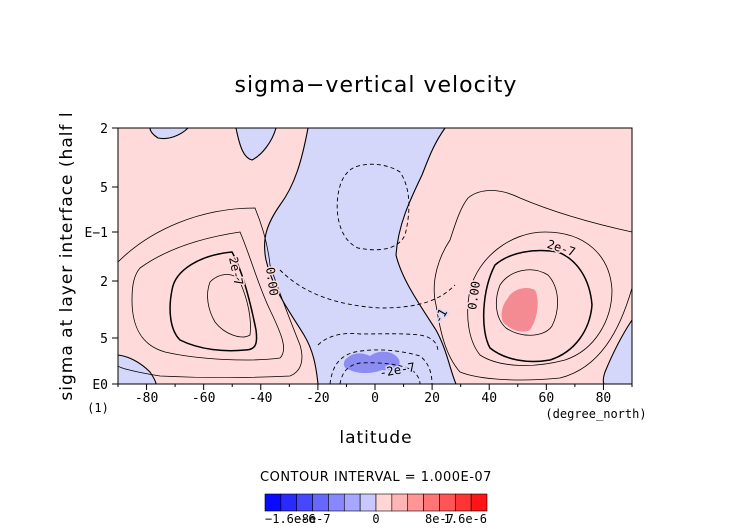 Image resolution: width=752 pixels, height=532 pixels. Describe the element at coordinates (375, 519) in the screenshot. I see `colorbar-tick-label: 0` at that location.